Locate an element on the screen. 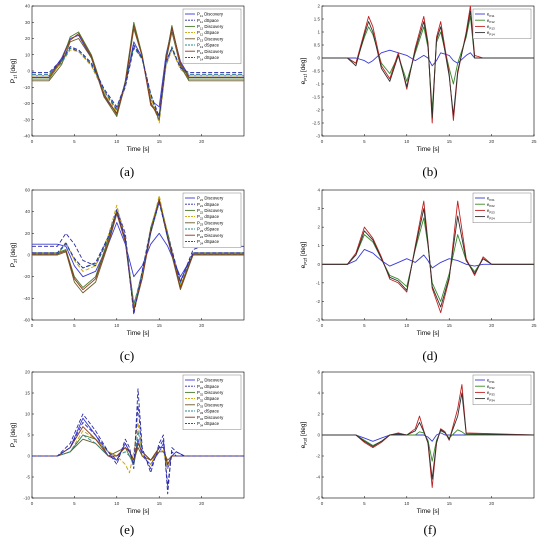 This screenshot has height=542, width=550. legend-entry: eP11​ is located at coordinates (491, 15).